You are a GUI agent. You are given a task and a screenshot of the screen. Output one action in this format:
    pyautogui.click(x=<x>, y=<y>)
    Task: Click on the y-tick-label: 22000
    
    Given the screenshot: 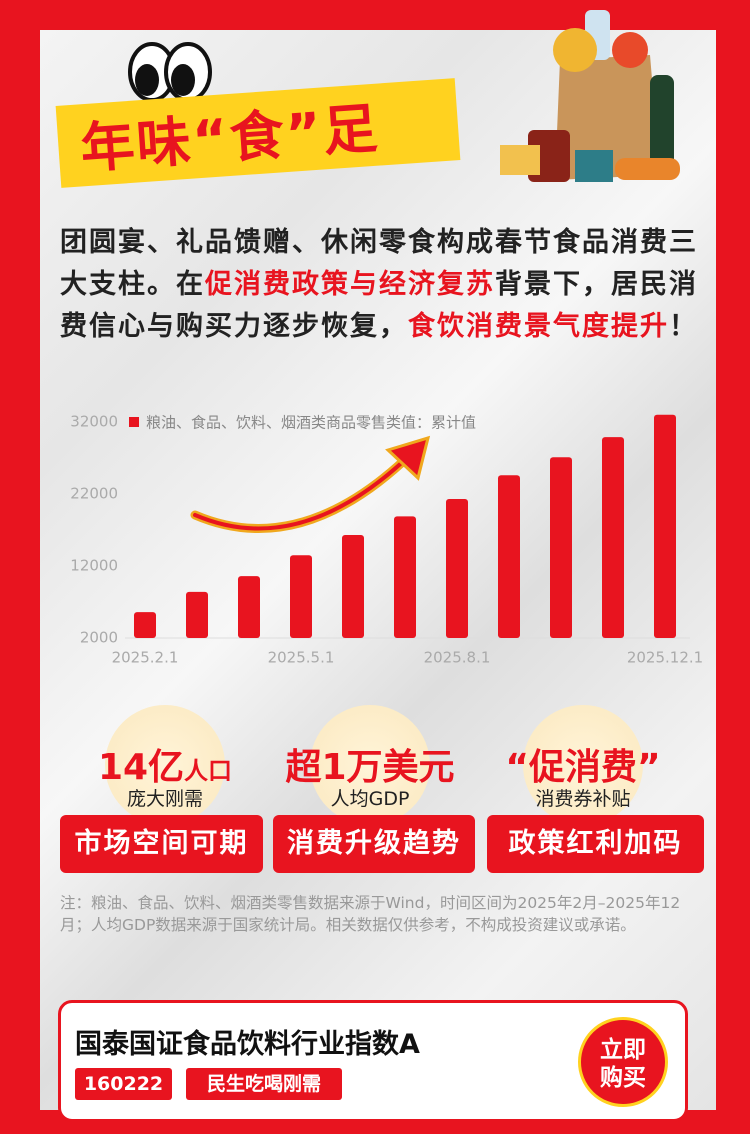 What is the action you would take?
    pyautogui.click(x=94, y=494)
    